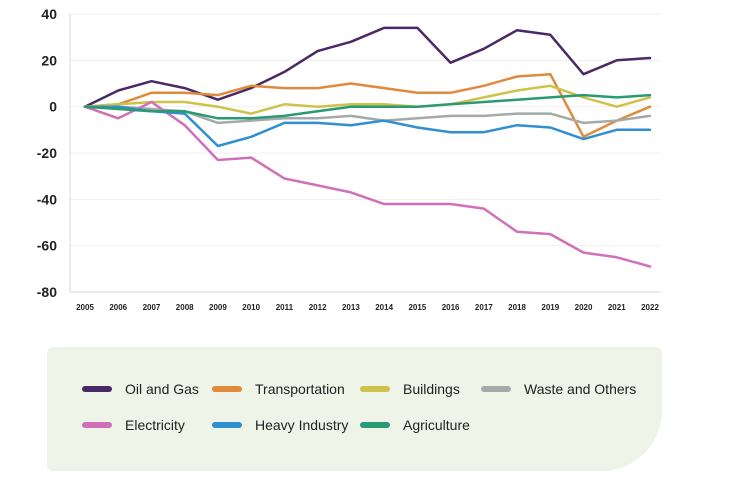  What do you see at coordinates (367, 126) in the screenshot?
I see `series-line-heavy-industry` at bounding box center [367, 126].